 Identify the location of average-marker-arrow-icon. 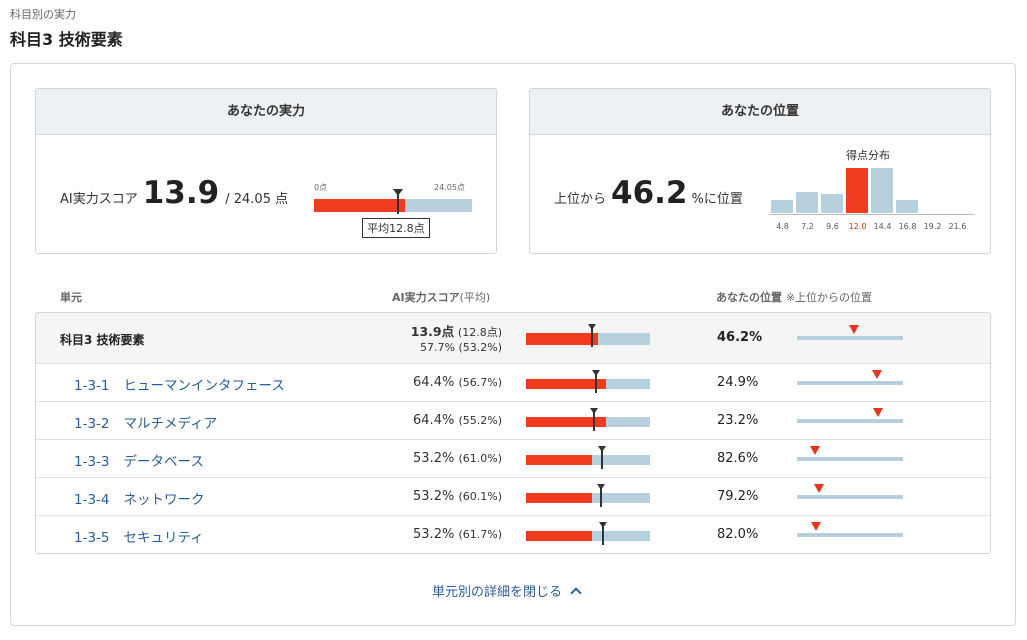
(398, 192).